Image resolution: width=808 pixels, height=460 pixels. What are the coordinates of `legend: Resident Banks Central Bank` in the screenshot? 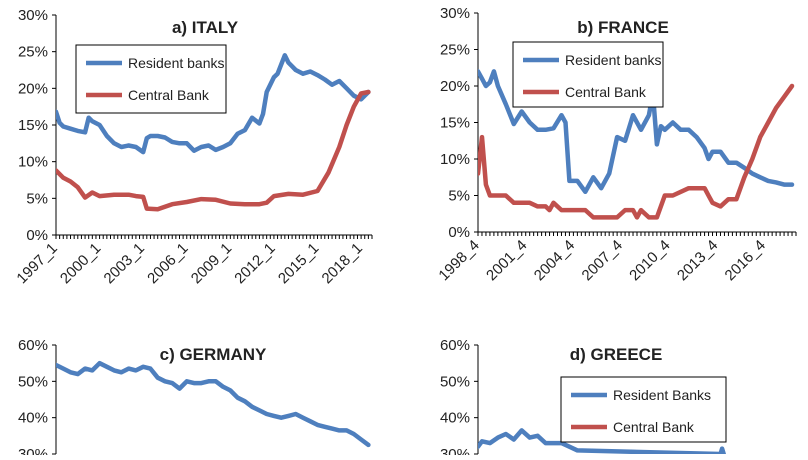 It's located at (643, 409).